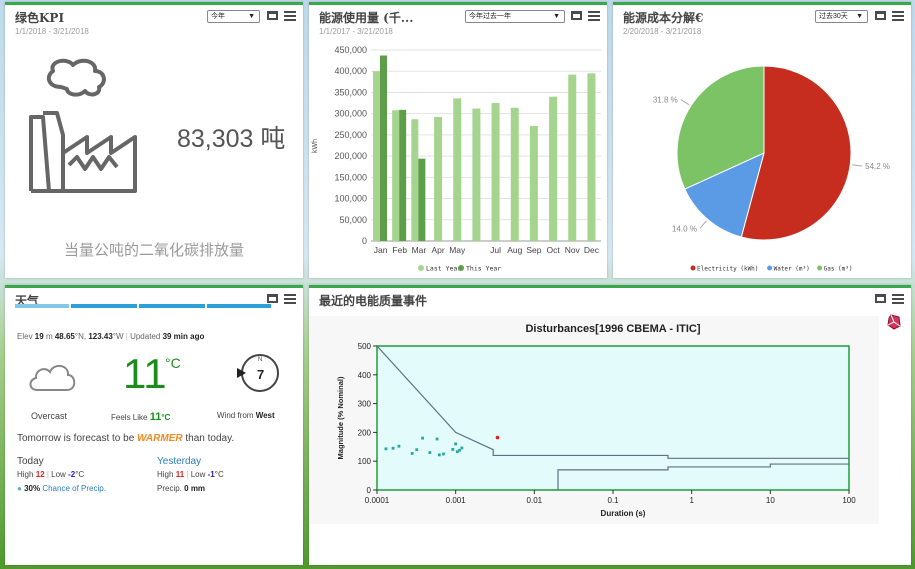 The height and width of the screenshot is (569, 915). What do you see at coordinates (495, 250) in the screenshot?
I see `x-tick-label: Jul` at bounding box center [495, 250].